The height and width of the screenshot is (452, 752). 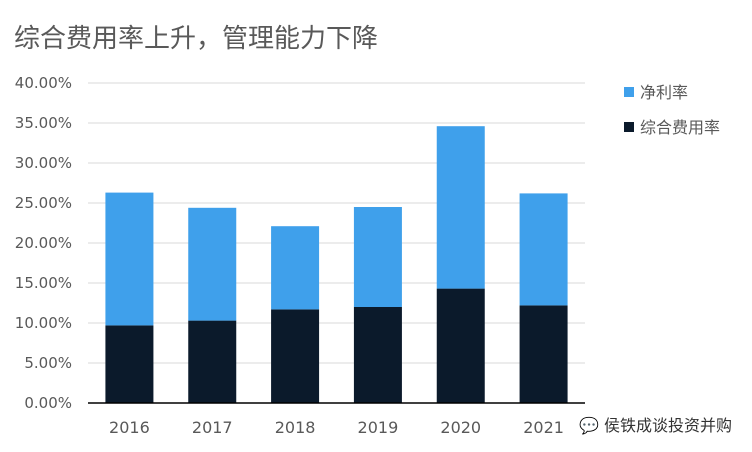 What do you see at coordinates (295, 427) in the screenshot?
I see `x-tick-label: 2018` at bounding box center [295, 427].